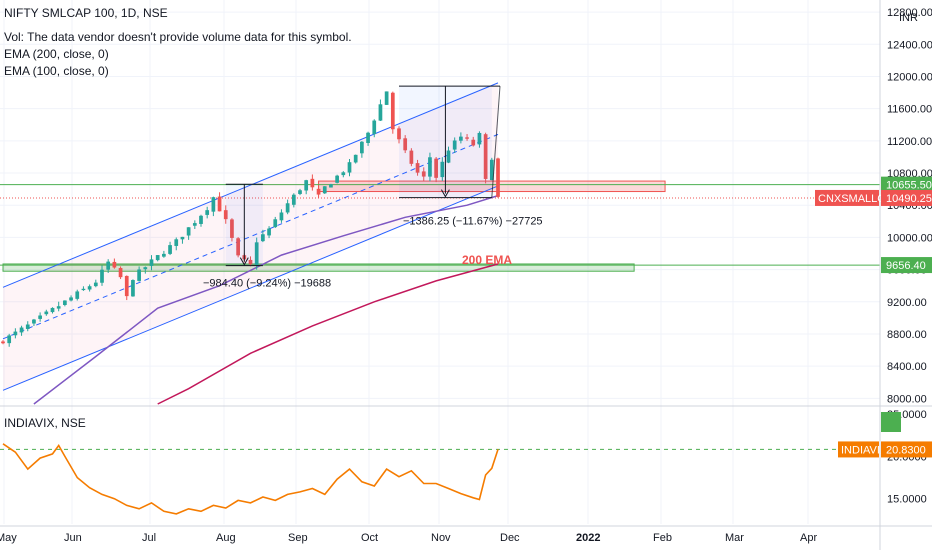 The width and height of the screenshot is (932, 555). Describe the element at coordinates (328, 334) in the screenshot. I see `ema-200-line` at that location.